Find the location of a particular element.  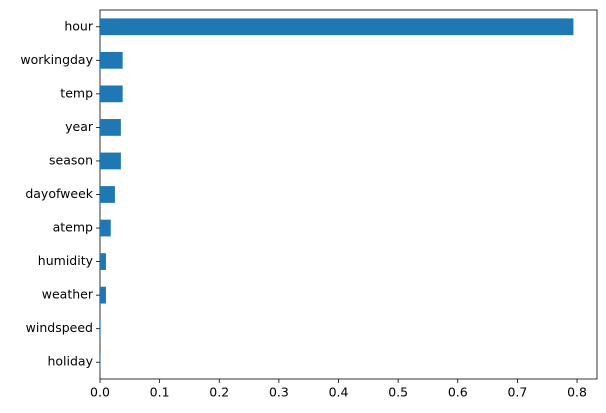

y-tick-label: atemp is located at coordinates (73, 227).